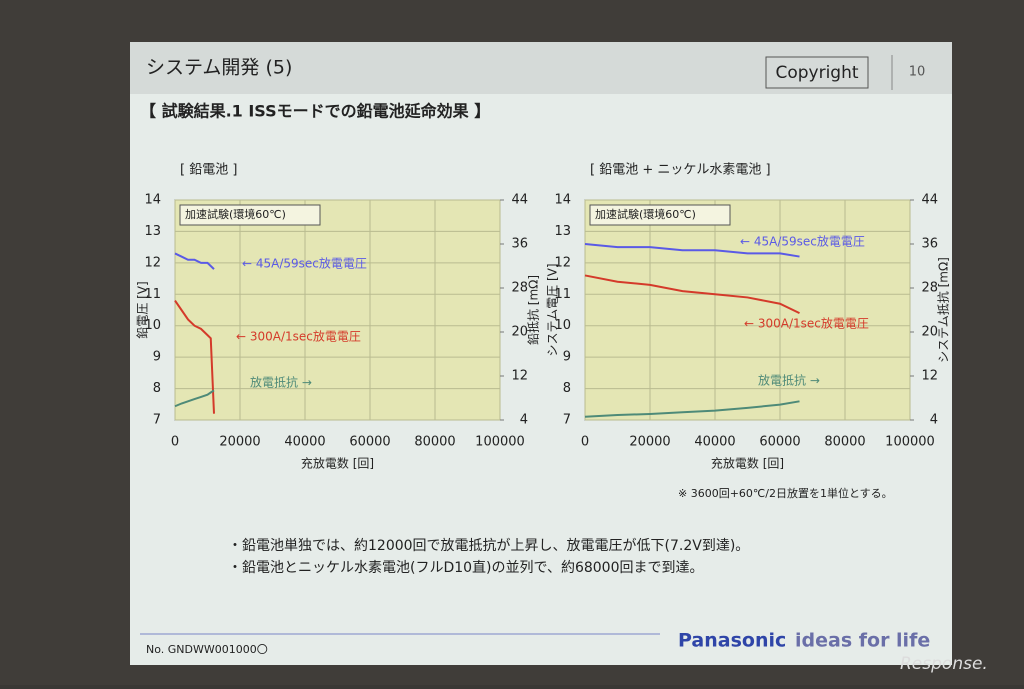 This screenshot has width=1024, height=689. What do you see at coordinates (680, 170) in the screenshot?
I see `chart-title: [ 鉛電池 + ニッケル水素電池 ]` at bounding box center [680, 170].